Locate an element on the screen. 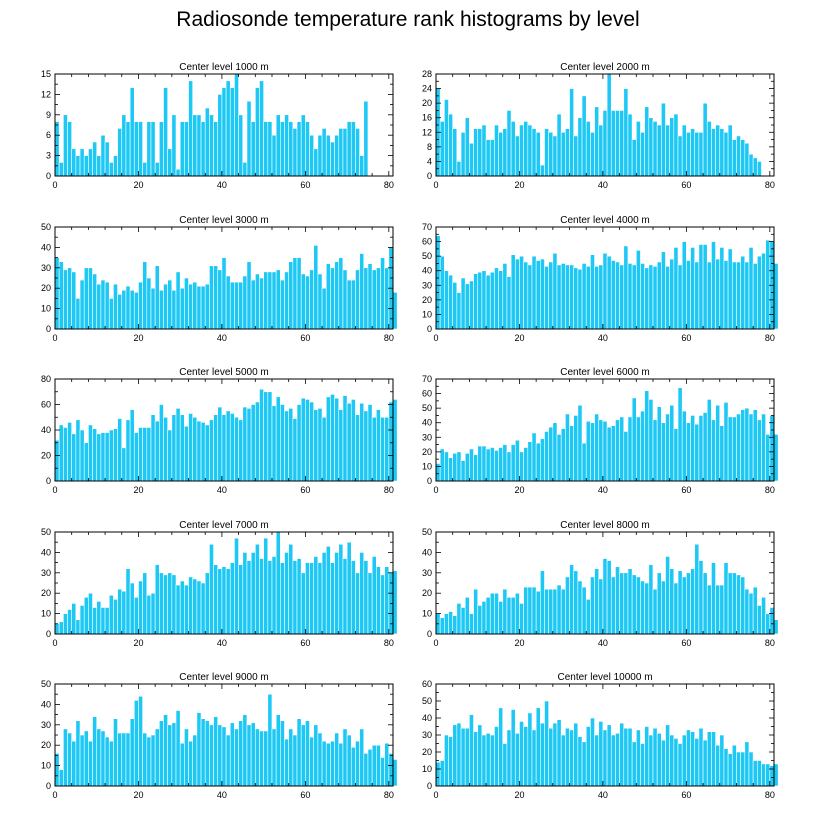  y-tick-label: 30 is located at coordinates (427, 735).